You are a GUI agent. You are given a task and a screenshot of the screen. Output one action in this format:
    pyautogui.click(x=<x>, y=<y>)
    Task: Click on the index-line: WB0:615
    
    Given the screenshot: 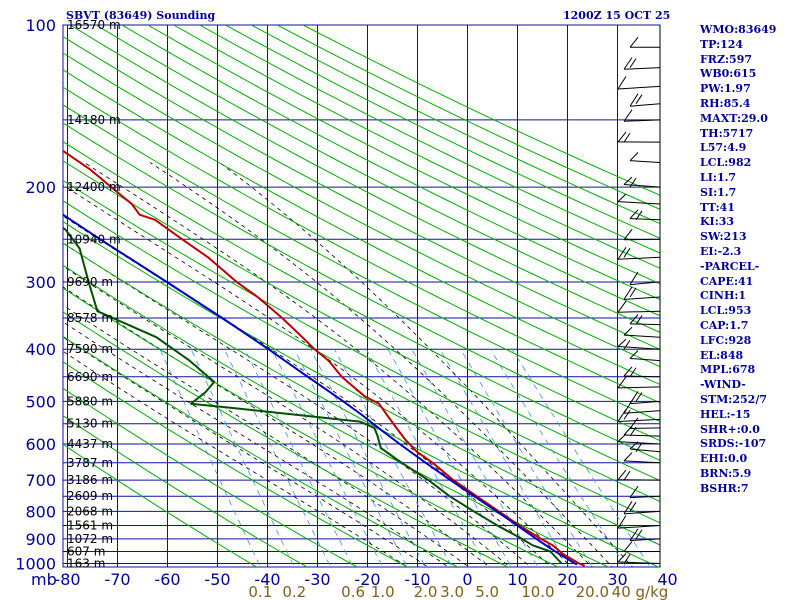 What is the action you would take?
    pyautogui.click(x=728, y=74)
    